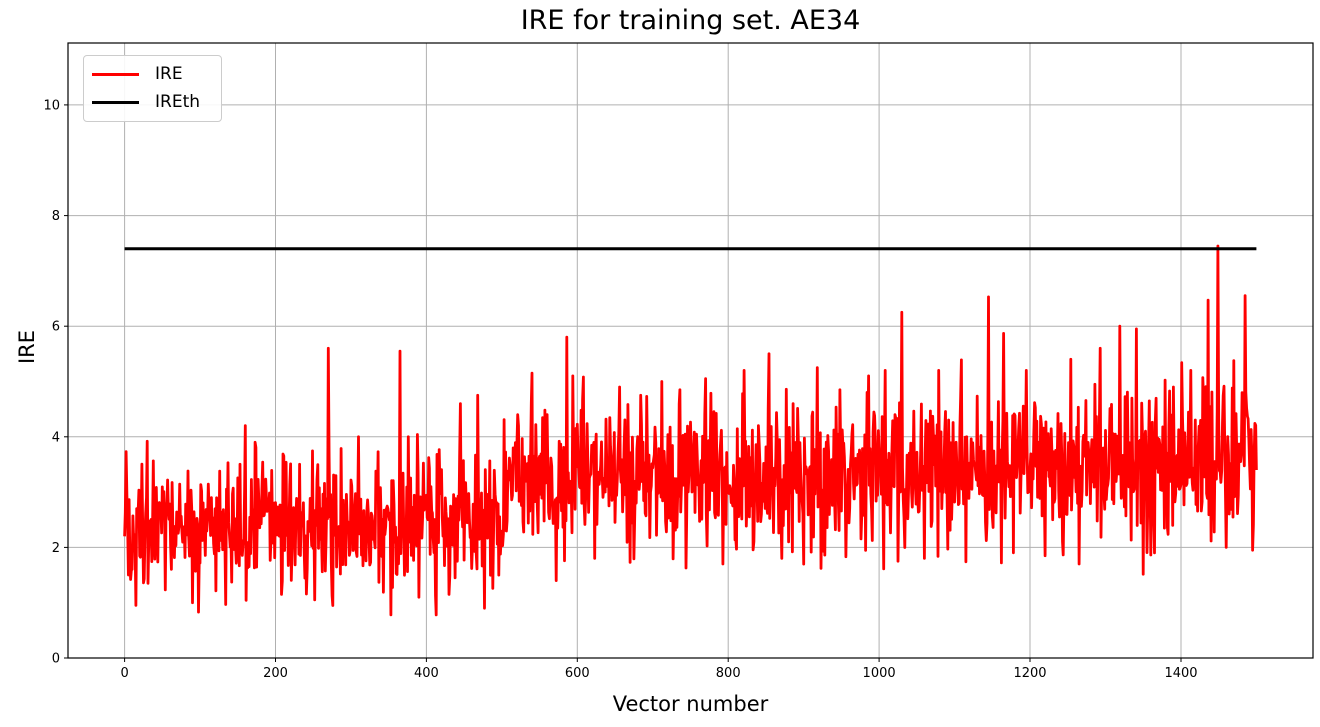  Describe the element at coordinates (690, 20) in the screenshot. I see `chart-title: IRE for training set. AE34` at that location.